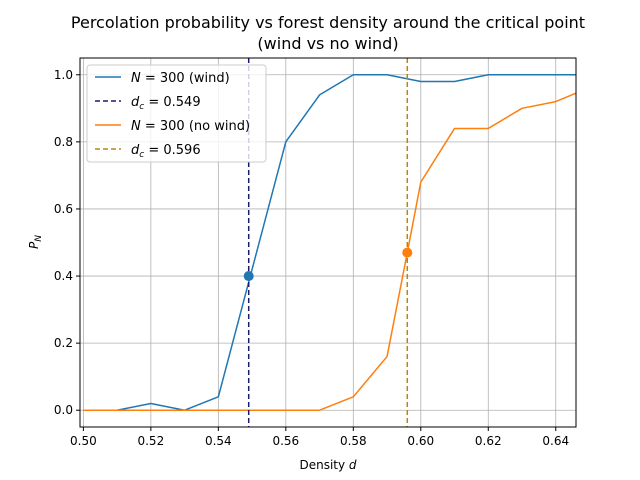  Describe the element at coordinates (63, 209) in the screenshot. I see `y-tick-label: 0.6` at that location.